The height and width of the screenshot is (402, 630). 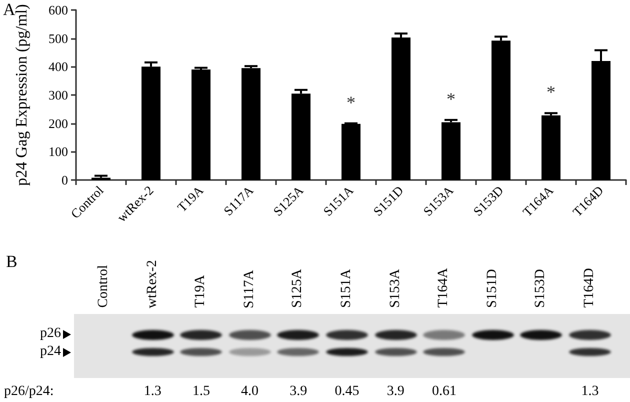 I want to click on category-label: T164D, so click(x=590, y=288).